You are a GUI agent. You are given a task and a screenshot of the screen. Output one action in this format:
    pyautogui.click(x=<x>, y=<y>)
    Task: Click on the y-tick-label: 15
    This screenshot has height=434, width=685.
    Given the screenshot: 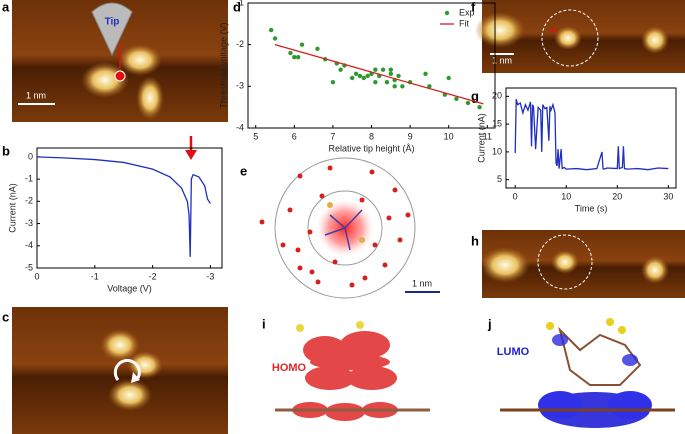 What is the action you would take?
    pyautogui.click(x=497, y=123)
    